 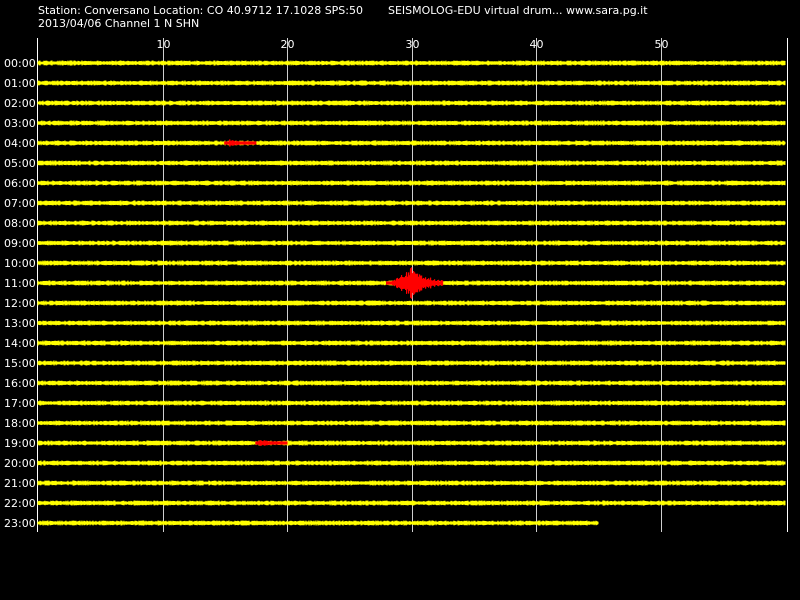 I want to click on hour-label: 06:00, so click(x=20, y=183).